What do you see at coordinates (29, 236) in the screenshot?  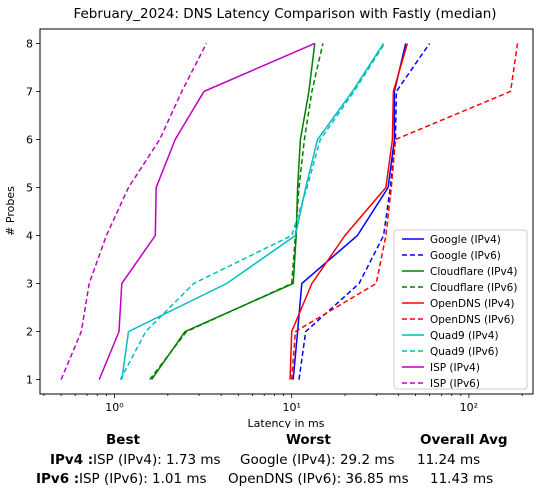 I see `y-tick-label: 4` at bounding box center [29, 236].